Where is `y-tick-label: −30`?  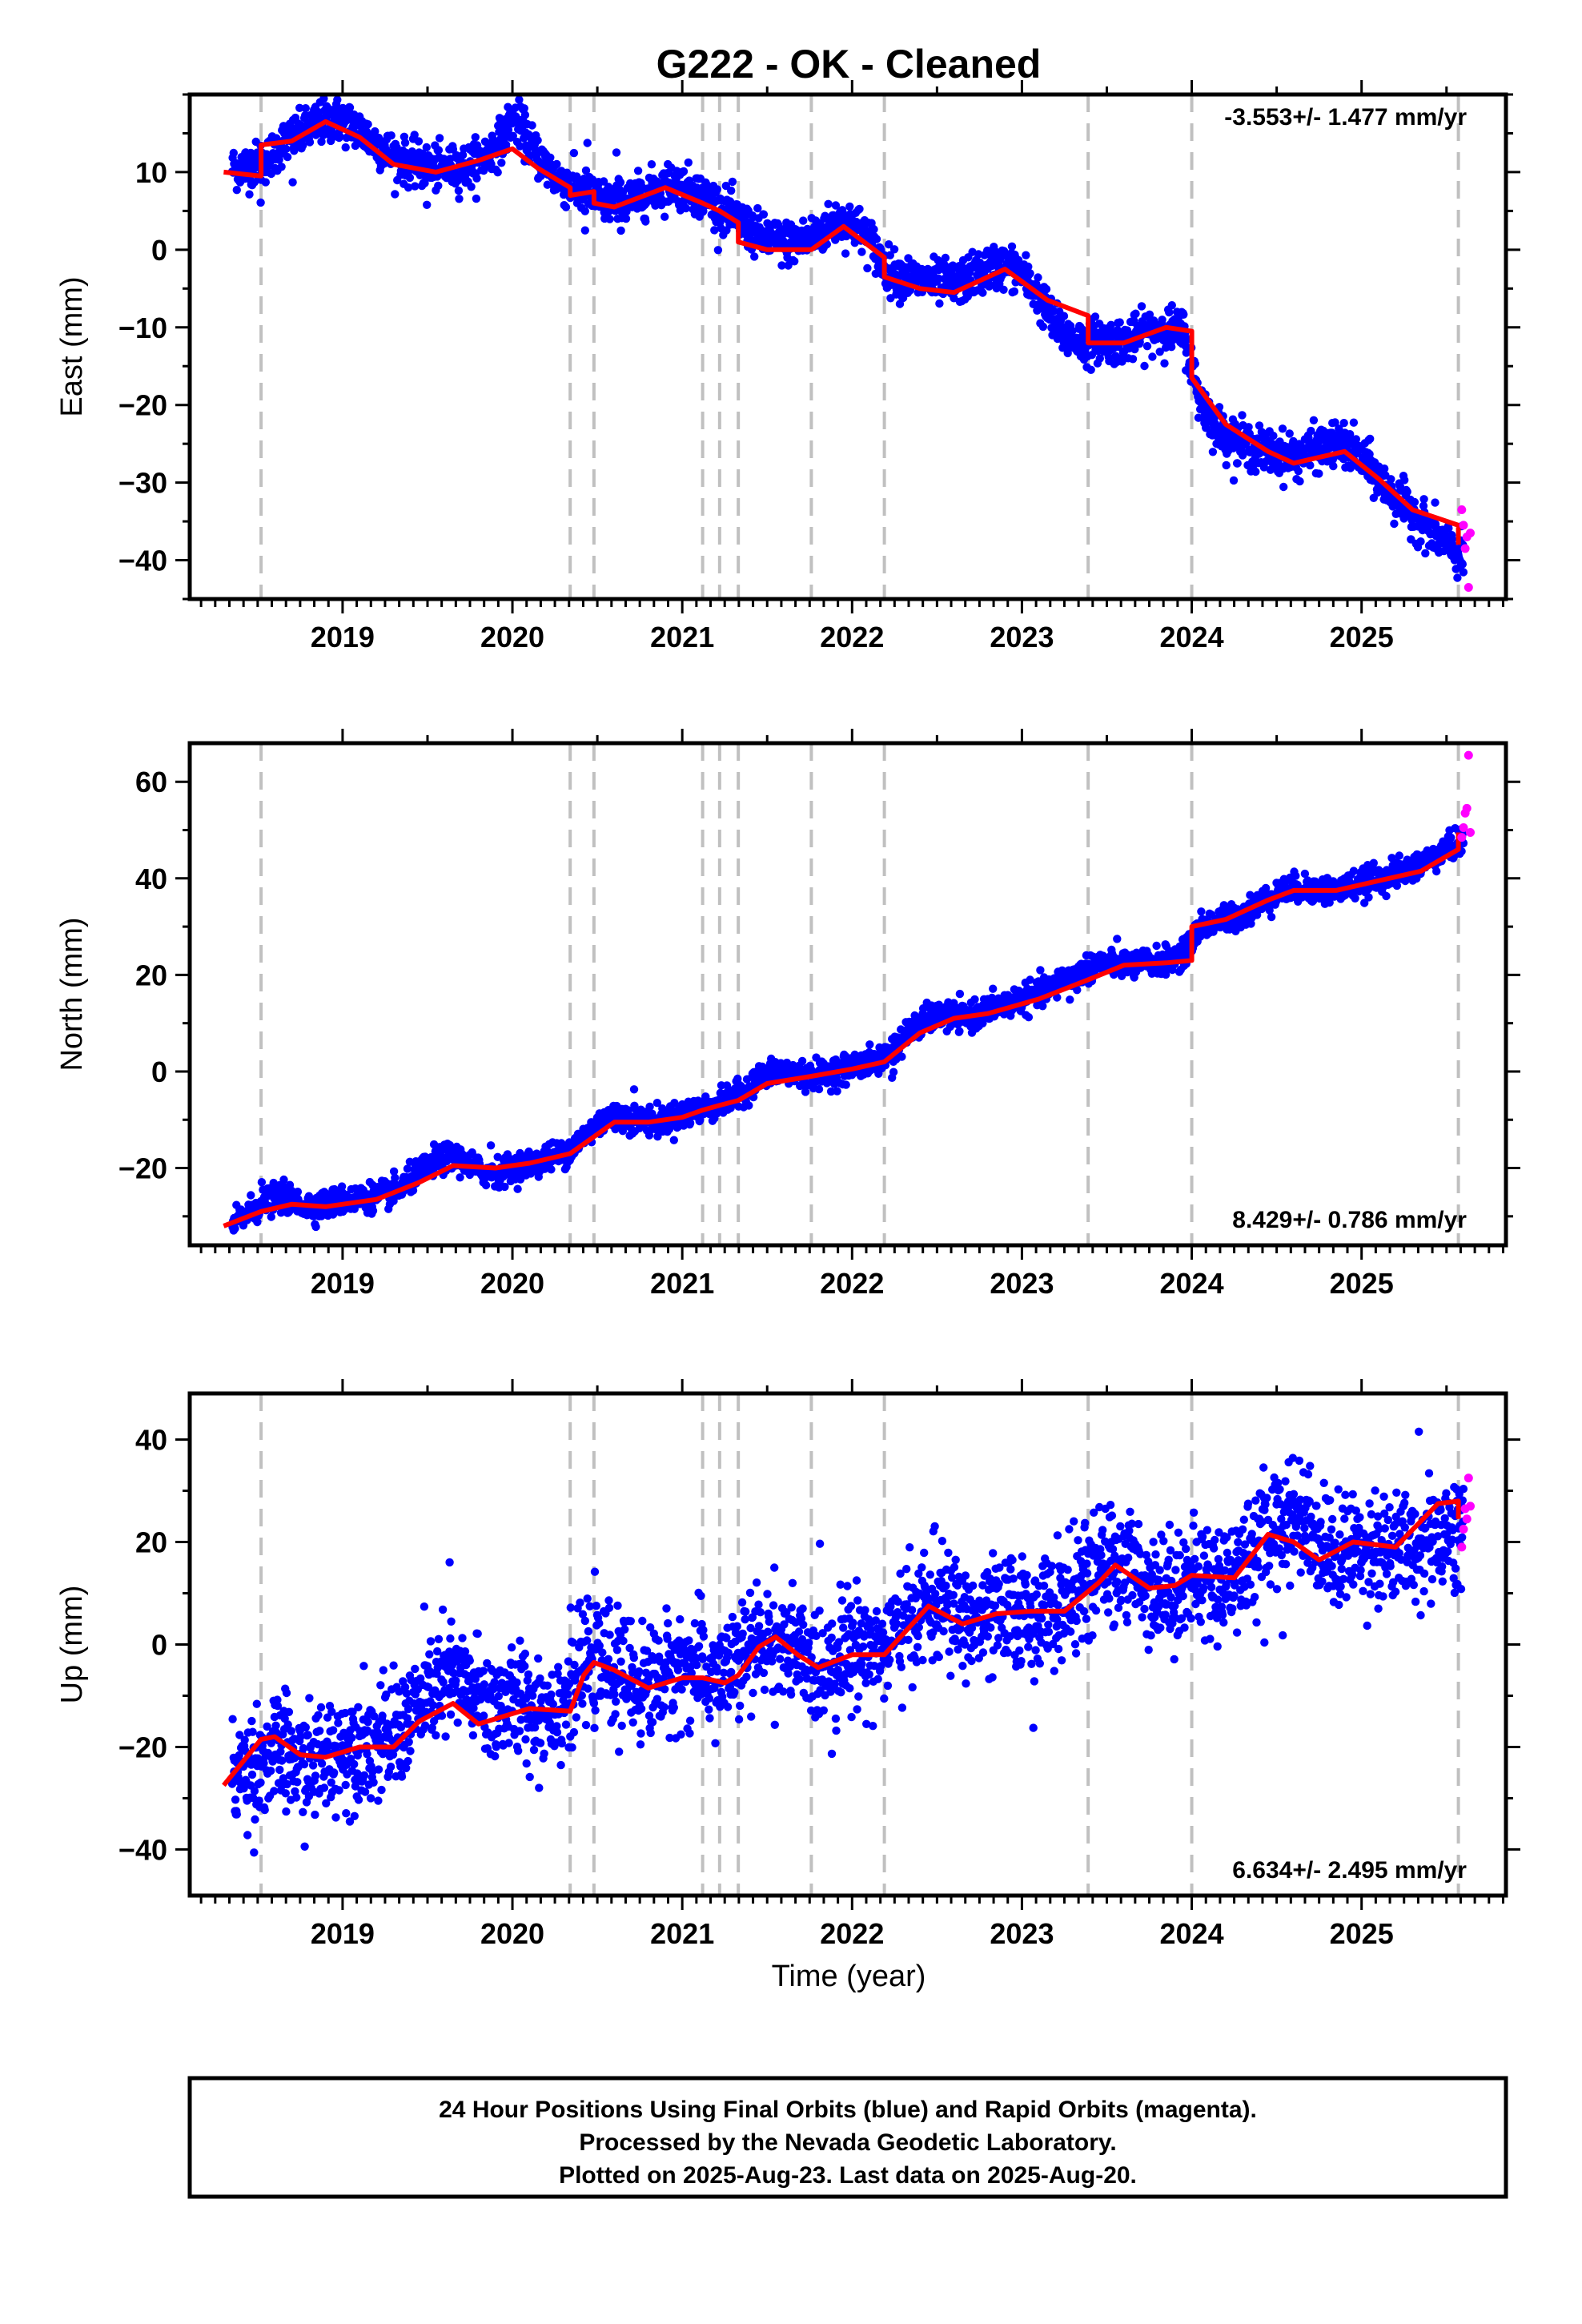
y-tick-label: −30 is located at coordinates (142, 484).